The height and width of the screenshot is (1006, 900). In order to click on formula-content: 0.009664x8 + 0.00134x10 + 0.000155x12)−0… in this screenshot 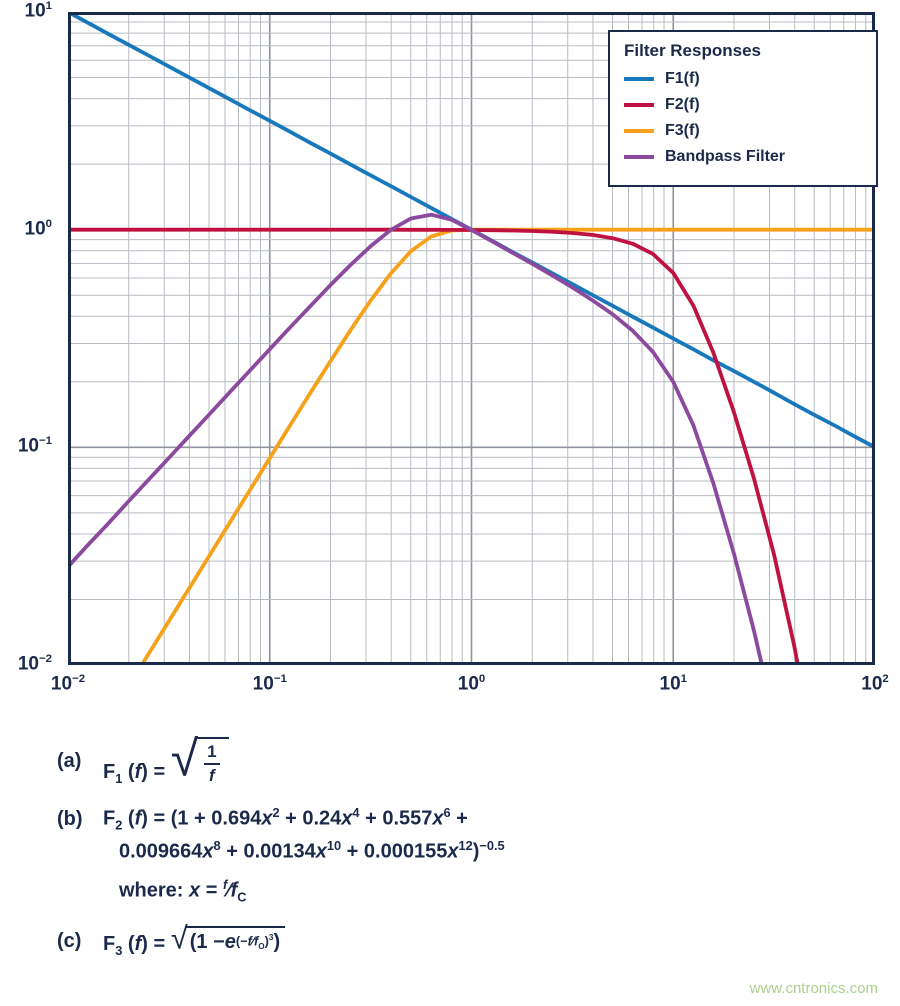, I will do `click(312, 850)`.